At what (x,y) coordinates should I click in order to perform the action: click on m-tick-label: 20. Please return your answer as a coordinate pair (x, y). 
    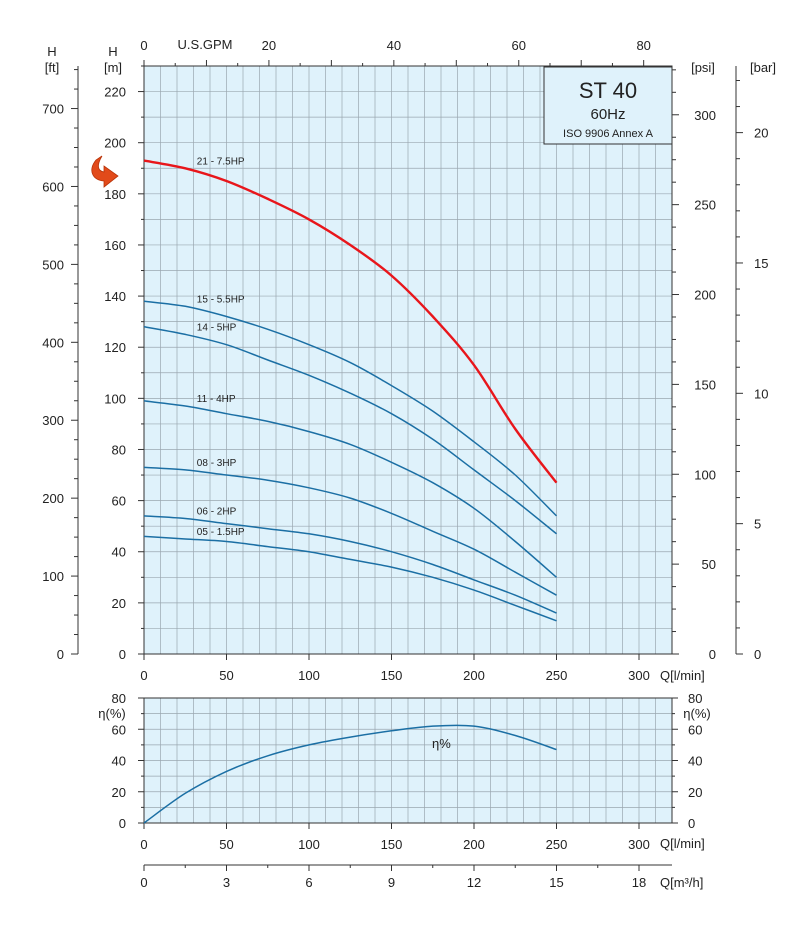
    Looking at the image, I should click on (119, 603).